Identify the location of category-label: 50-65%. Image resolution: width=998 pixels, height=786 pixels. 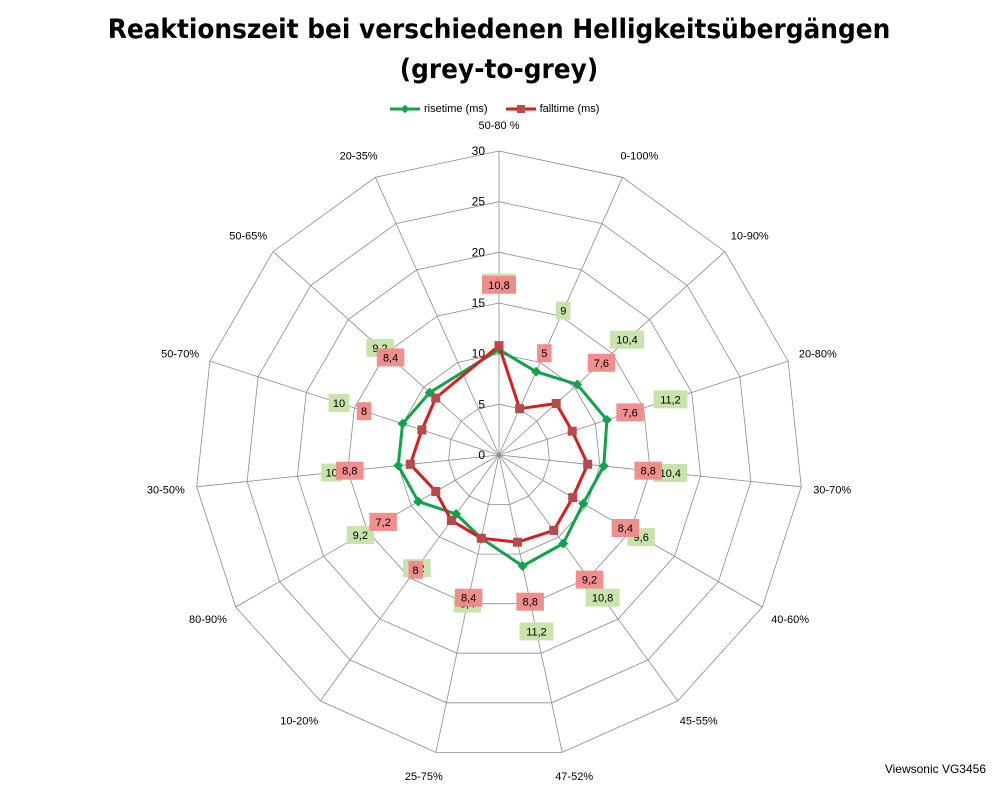
(248, 237).